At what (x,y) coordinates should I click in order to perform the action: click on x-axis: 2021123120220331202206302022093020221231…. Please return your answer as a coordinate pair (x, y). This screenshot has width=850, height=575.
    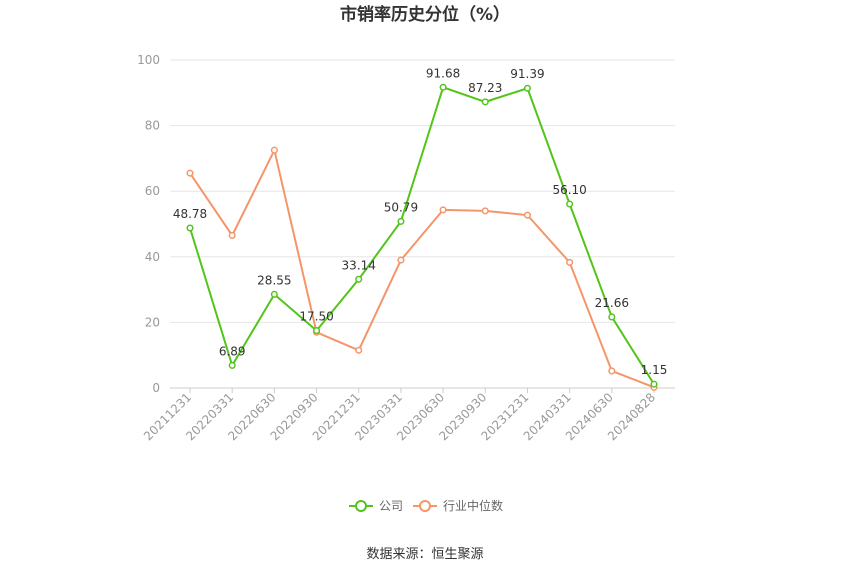
    Looking at the image, I should click on (408, 415).